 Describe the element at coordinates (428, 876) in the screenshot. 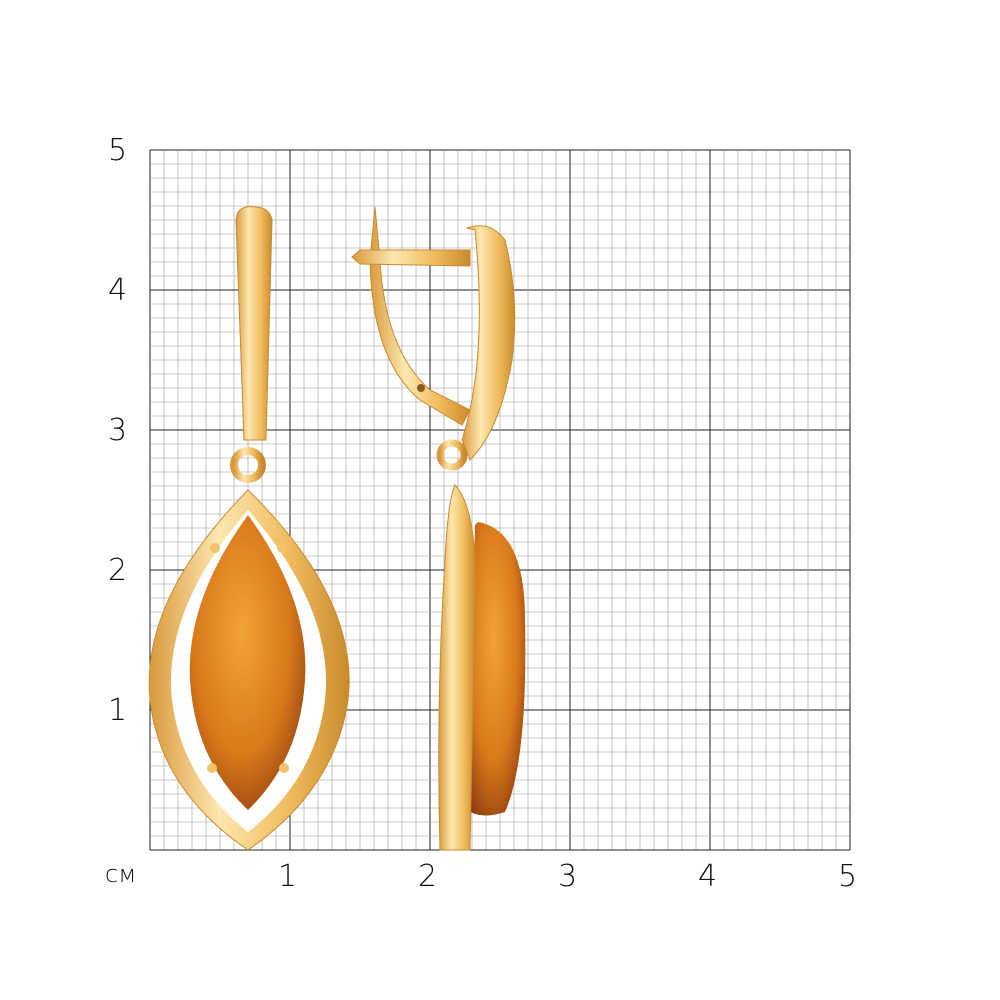

I see `x-label-2: 2` at that location.